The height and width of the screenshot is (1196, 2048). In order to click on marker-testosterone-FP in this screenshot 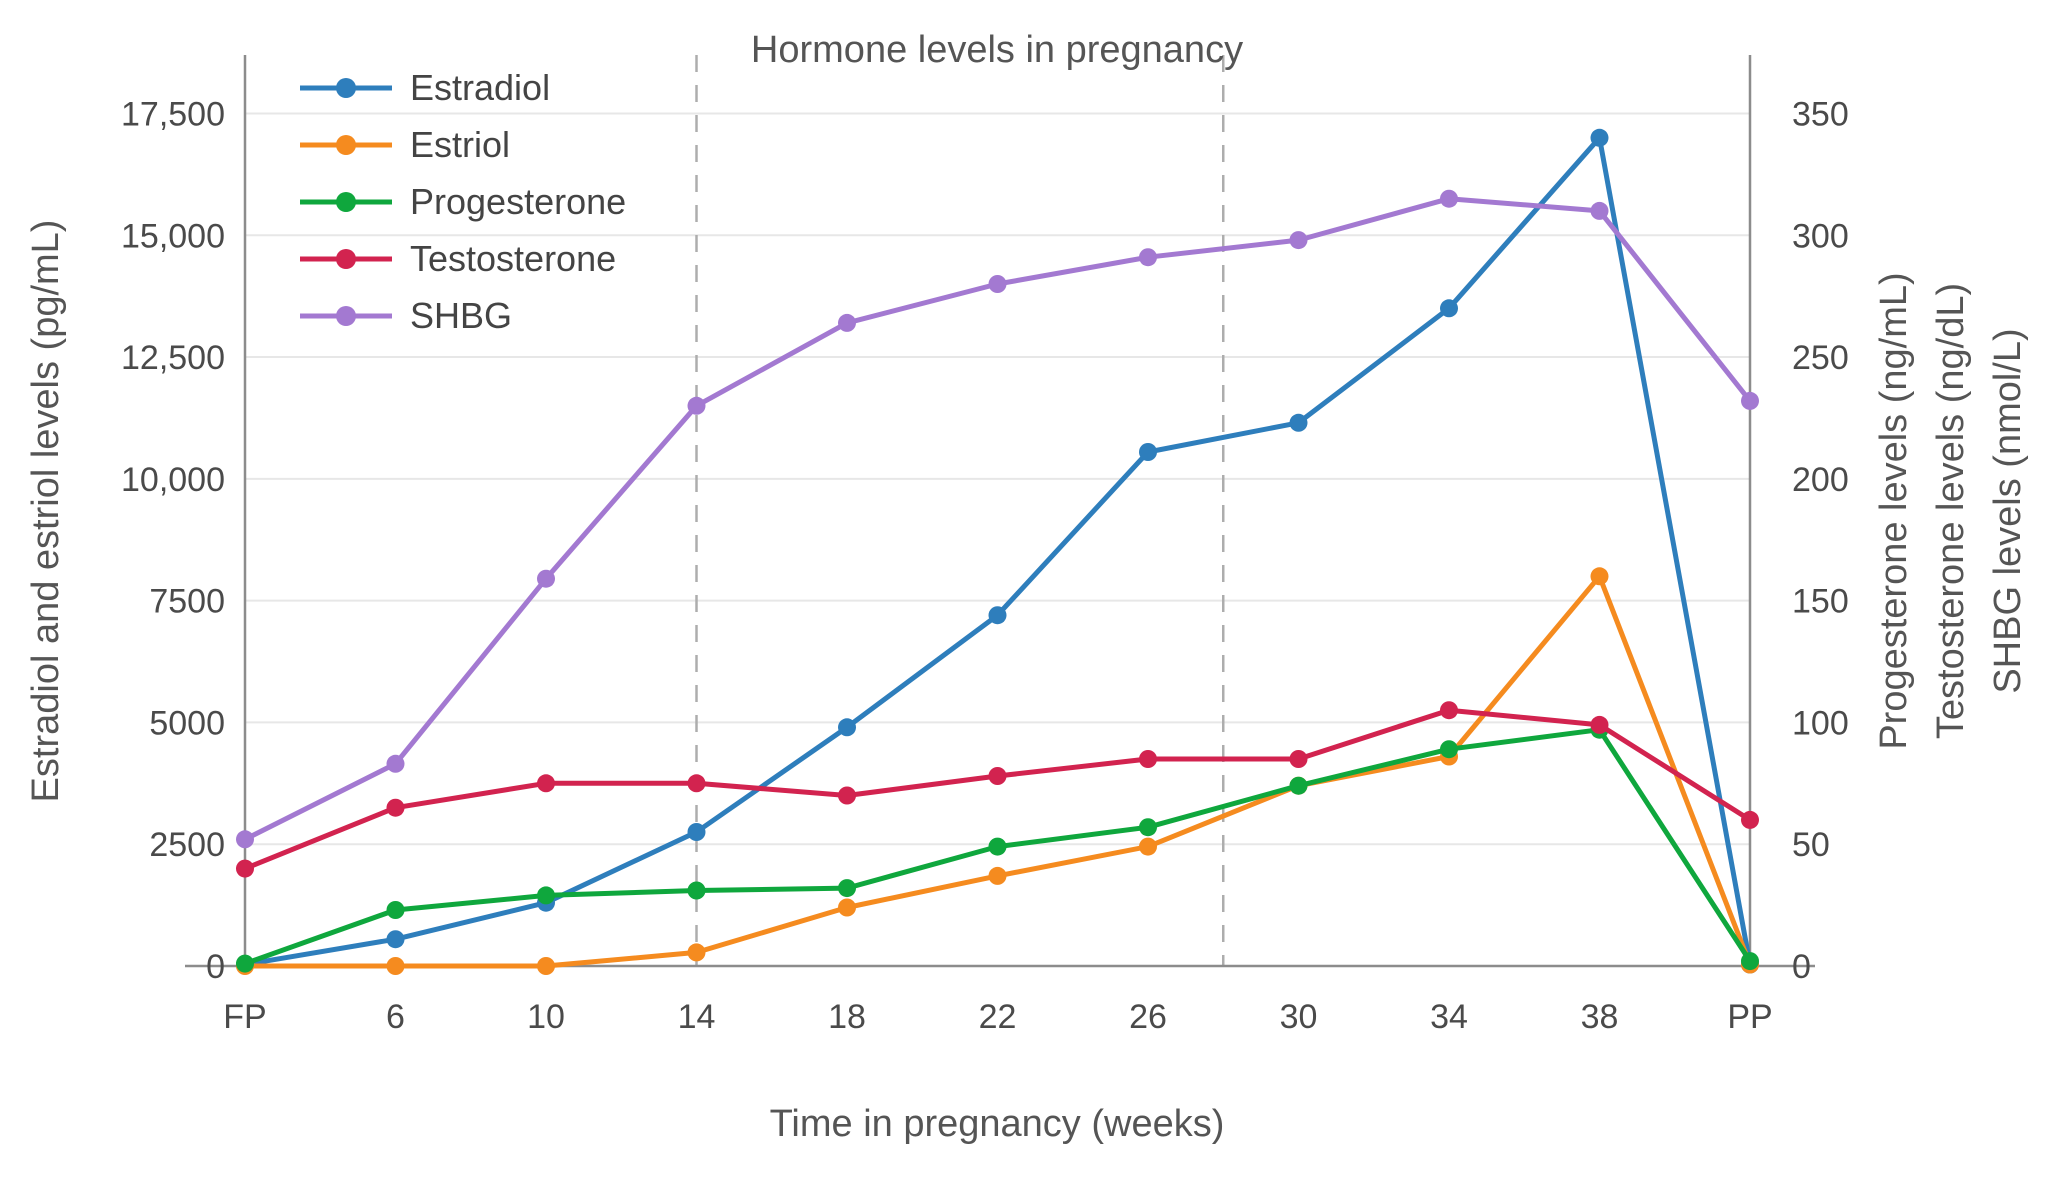, I will do `click(245, 868)`.